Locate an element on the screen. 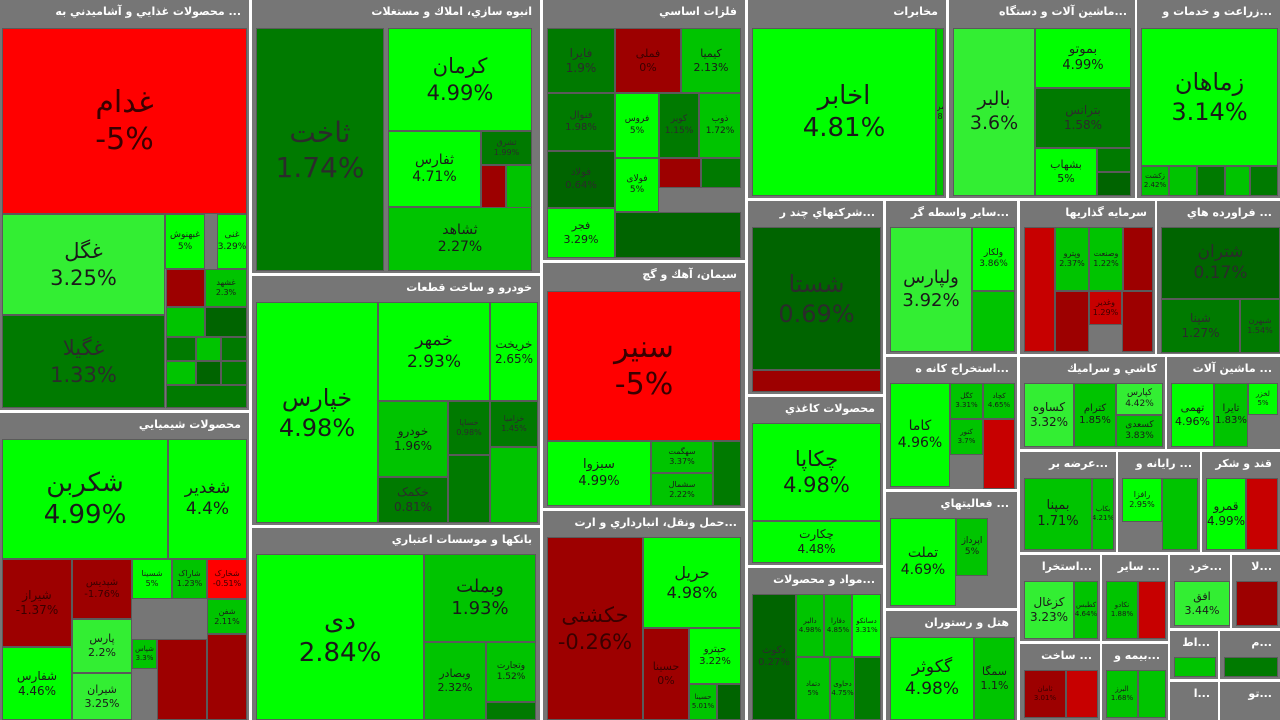 The image size is (1280, 720). stock-tile: فجر 3.29% is located at coordinates (581, 233).